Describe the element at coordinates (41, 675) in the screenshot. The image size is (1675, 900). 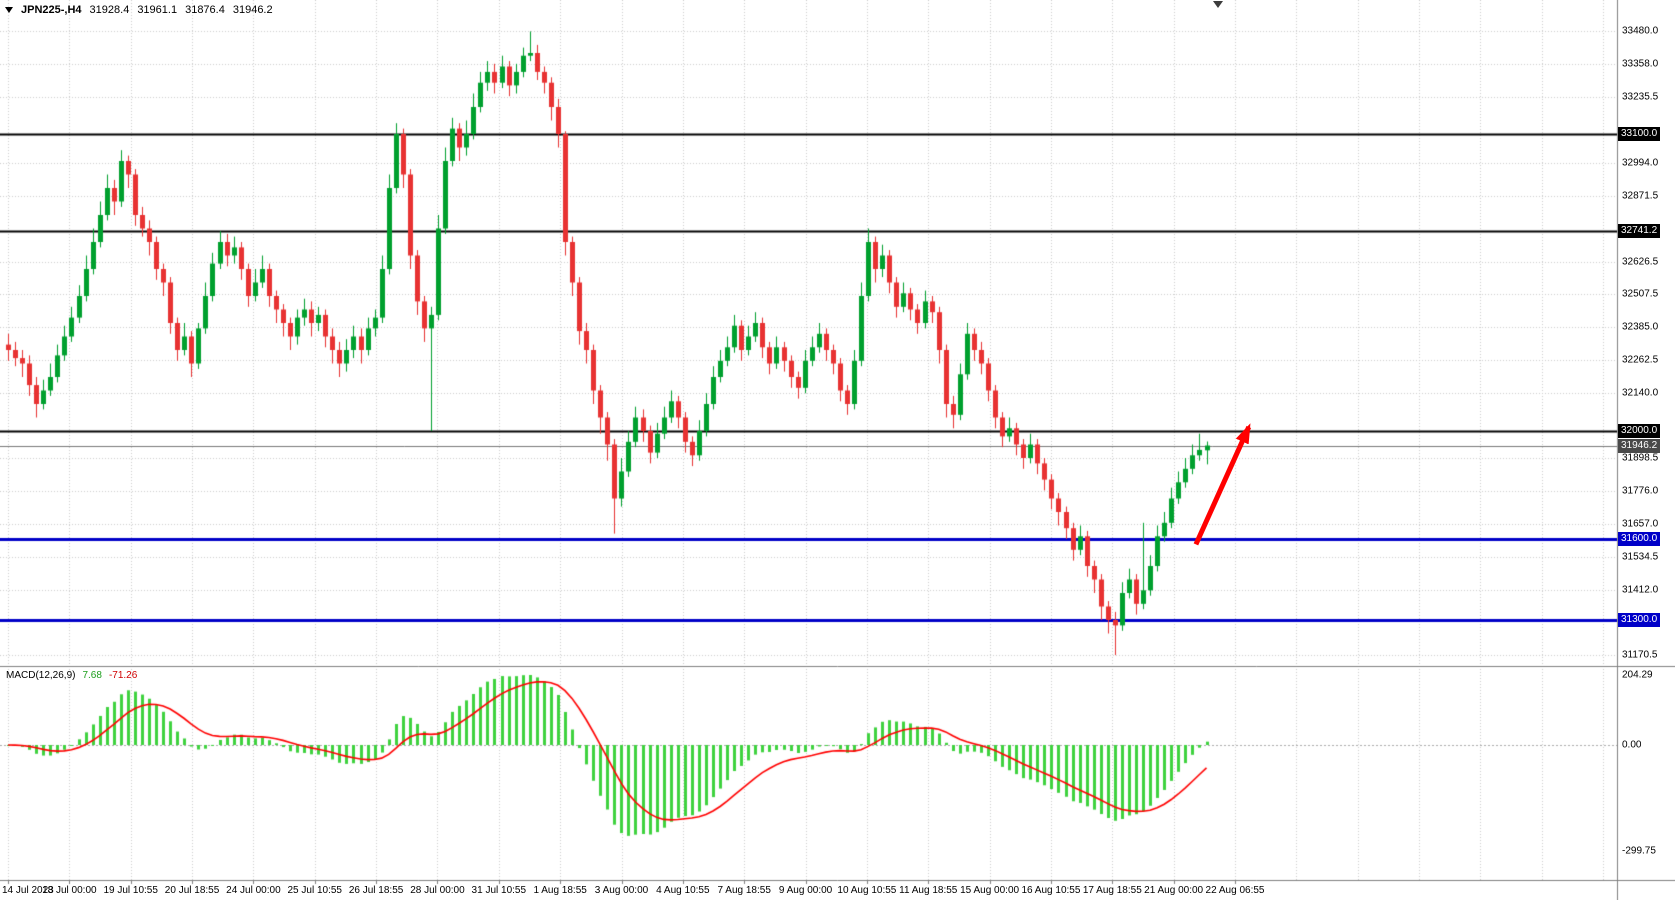
I see `macd-label: MACD(12,26,9)` at that location.